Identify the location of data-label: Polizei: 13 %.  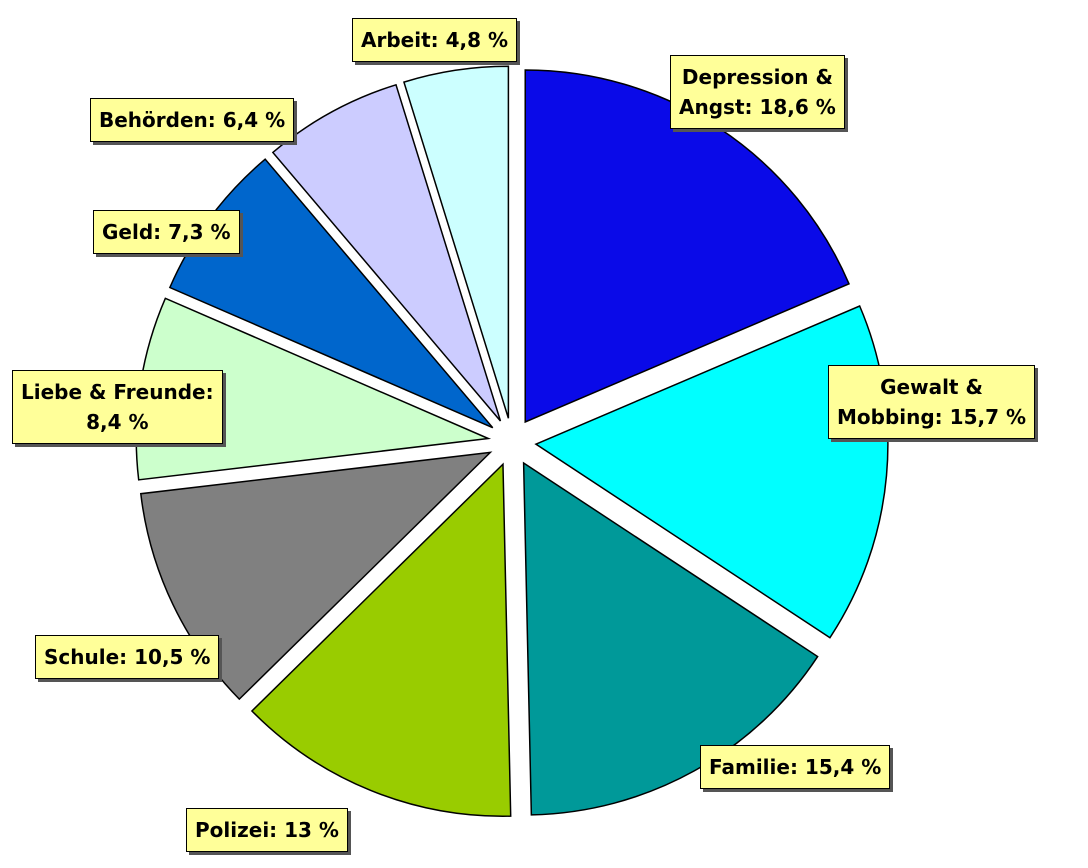
(267, 830).